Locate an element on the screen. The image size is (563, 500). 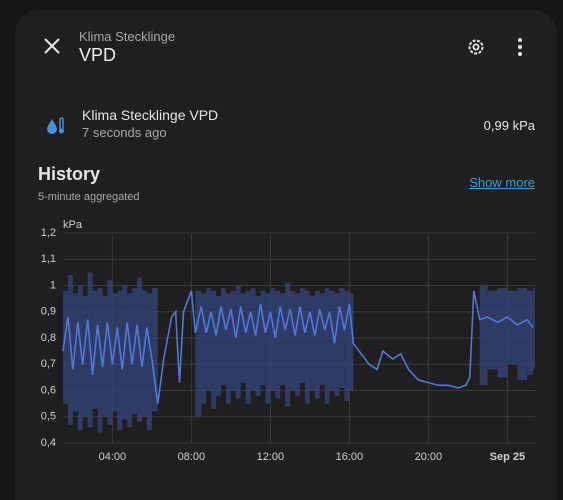
x-tick-label: 20:00 is located at coordinates (429, 457).